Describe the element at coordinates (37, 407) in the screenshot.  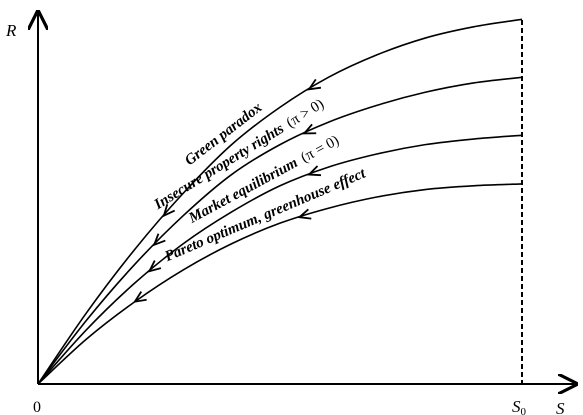
I see `x-tick-label-origin: 0` at that location.